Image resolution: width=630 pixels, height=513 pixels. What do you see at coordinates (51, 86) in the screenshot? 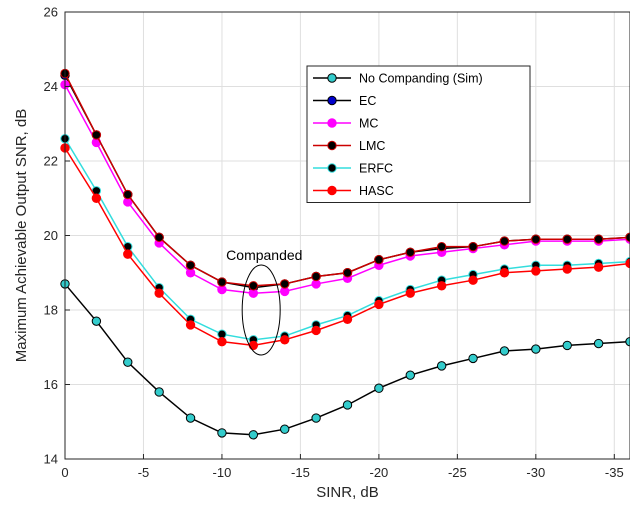
I see `y-tick-label: 24` at bounding box center [51, 86].